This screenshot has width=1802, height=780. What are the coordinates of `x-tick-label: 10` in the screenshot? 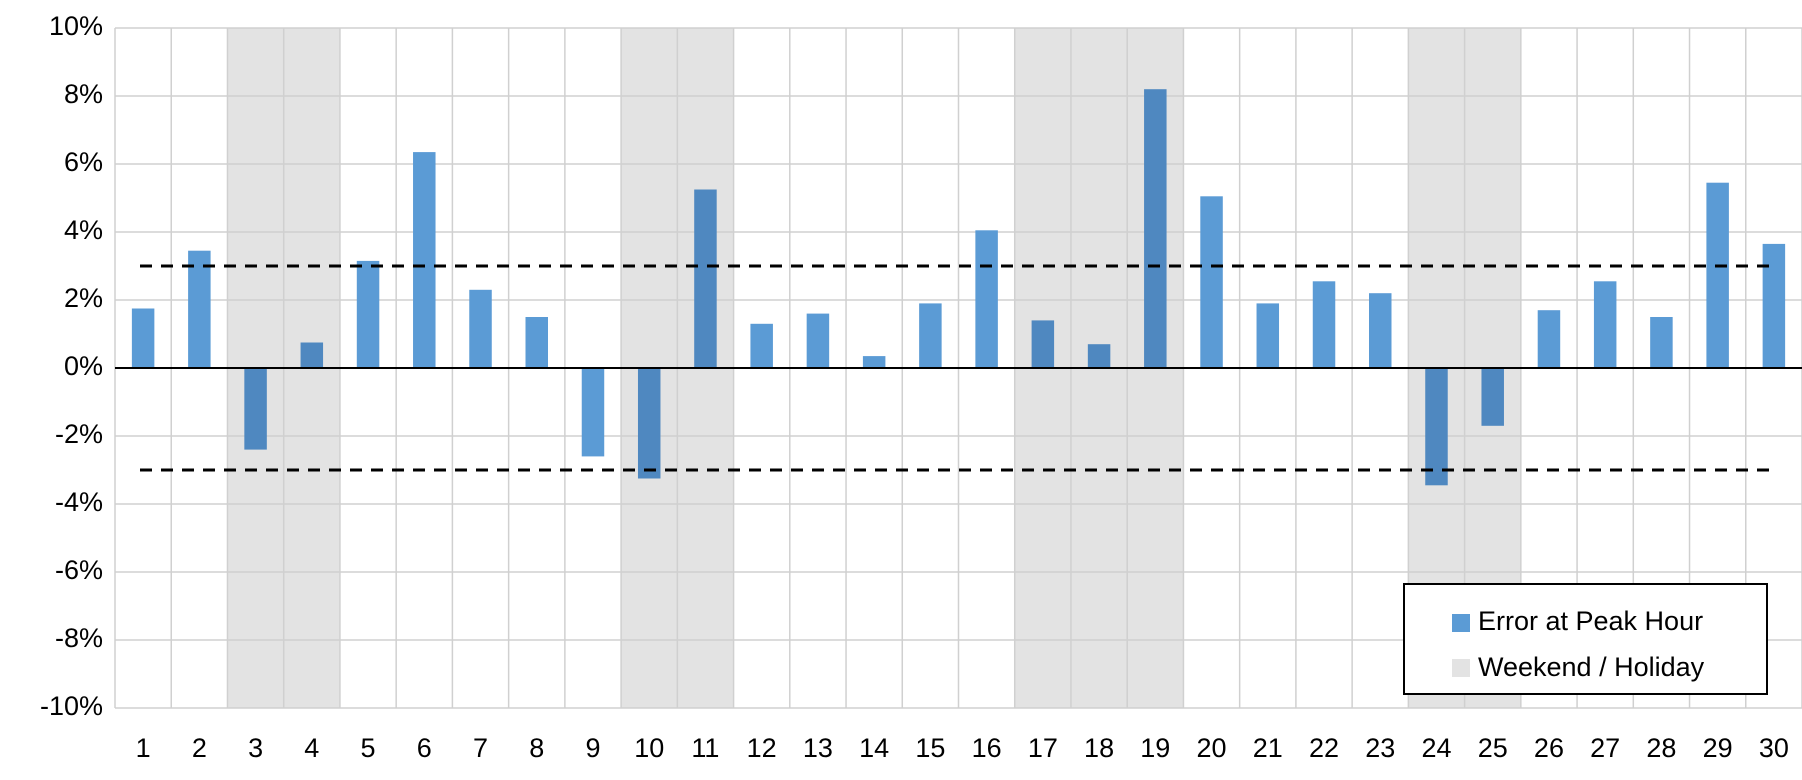 It's located at (649, 748).